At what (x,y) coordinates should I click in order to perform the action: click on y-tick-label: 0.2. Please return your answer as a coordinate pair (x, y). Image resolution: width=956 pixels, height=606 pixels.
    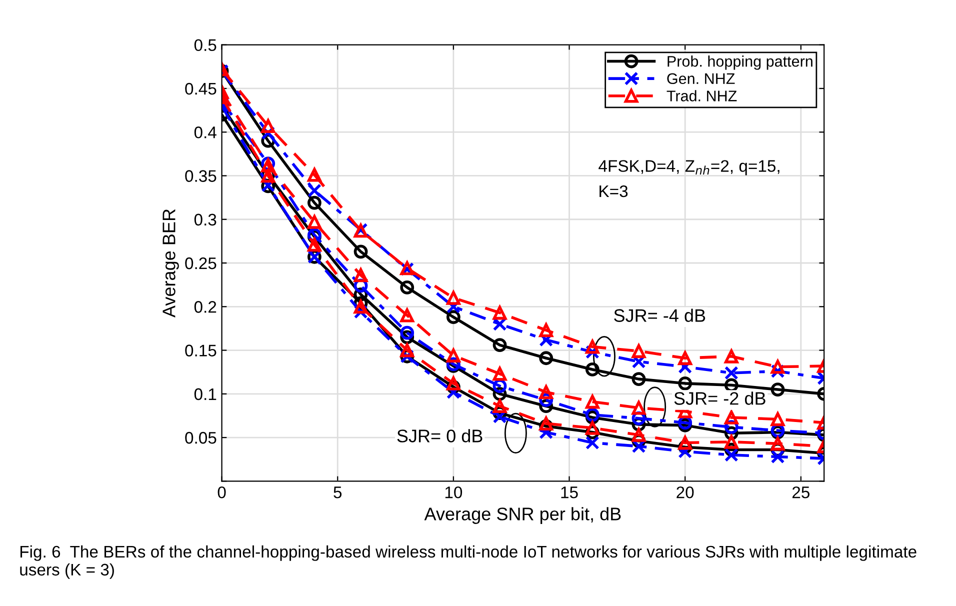
    Looking at the image, I should click on (205, 307).